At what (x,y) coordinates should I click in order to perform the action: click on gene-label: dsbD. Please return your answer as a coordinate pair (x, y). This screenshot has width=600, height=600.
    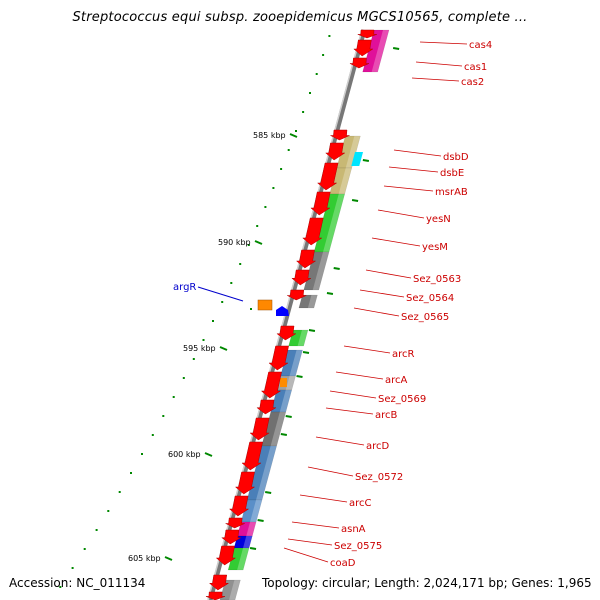
    Looking at the image, I should click on (456, 157).